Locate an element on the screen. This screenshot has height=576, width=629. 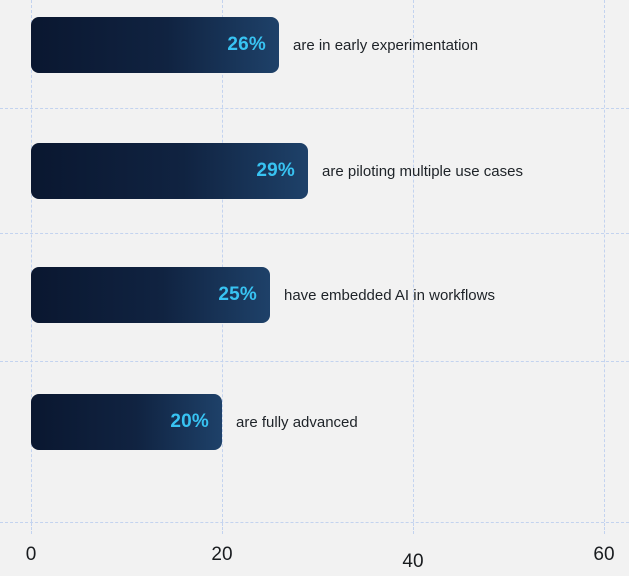
x-tick-label: 40 is located at coordinates (413, 561).